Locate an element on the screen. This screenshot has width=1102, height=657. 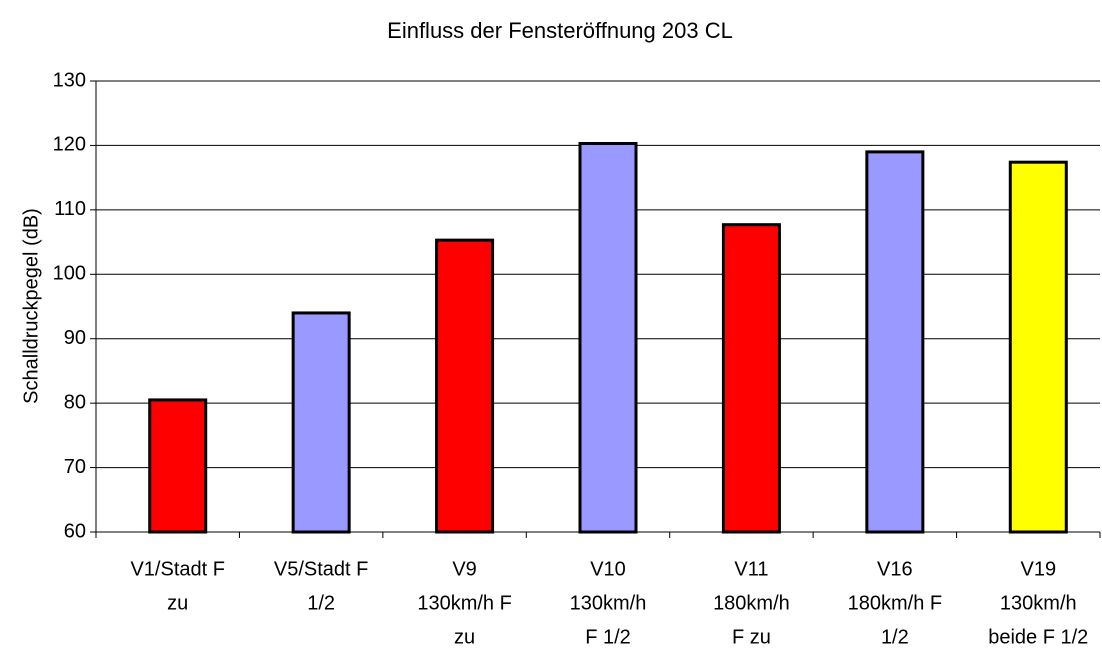
x-tick-label: V16 is located at coordinates (895, 569).